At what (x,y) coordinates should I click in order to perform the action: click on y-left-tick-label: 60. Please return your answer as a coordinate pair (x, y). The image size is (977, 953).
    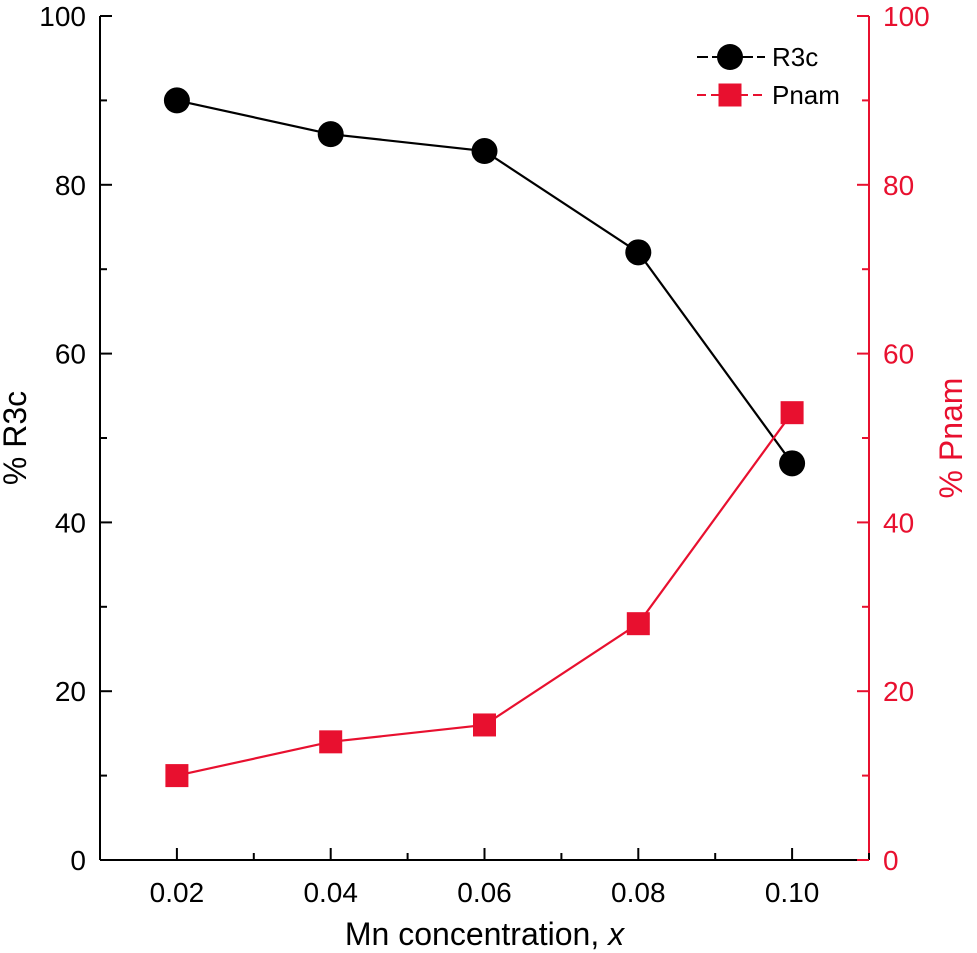
    Looking at the image, I should click on (70, 354).